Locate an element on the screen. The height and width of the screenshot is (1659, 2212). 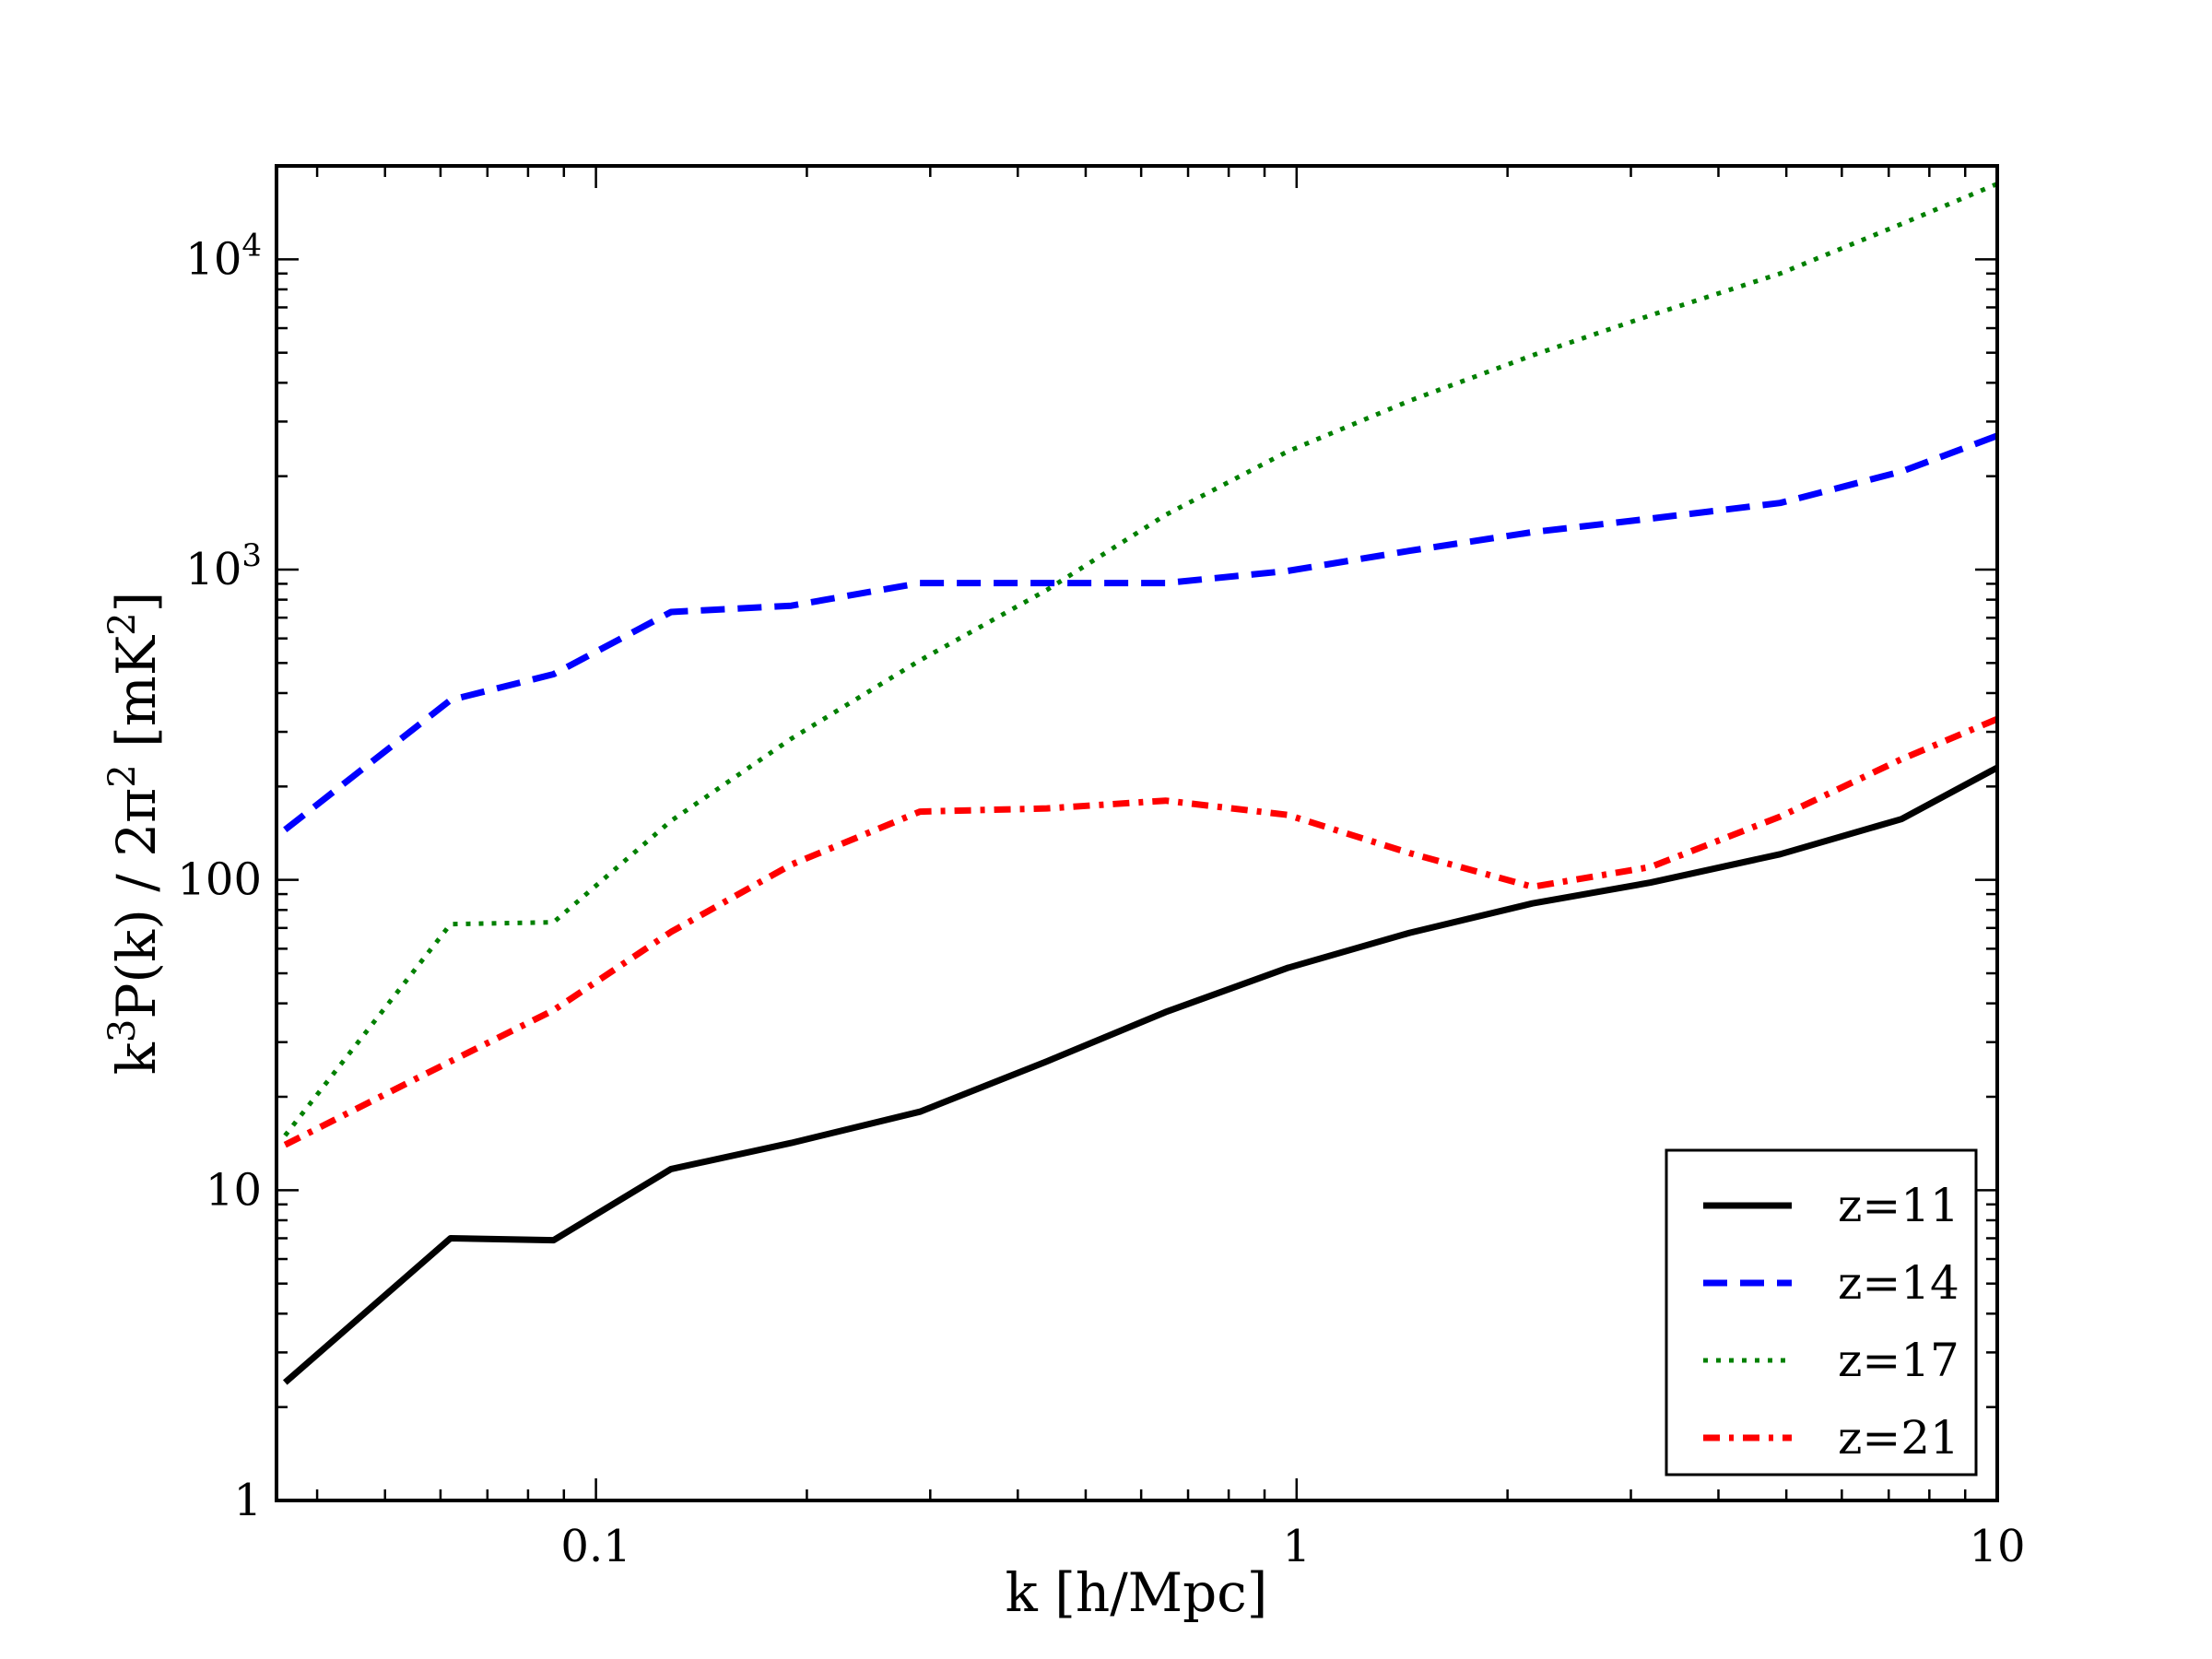
y-label-exp2: 2 is located at coordinates (122, 775).